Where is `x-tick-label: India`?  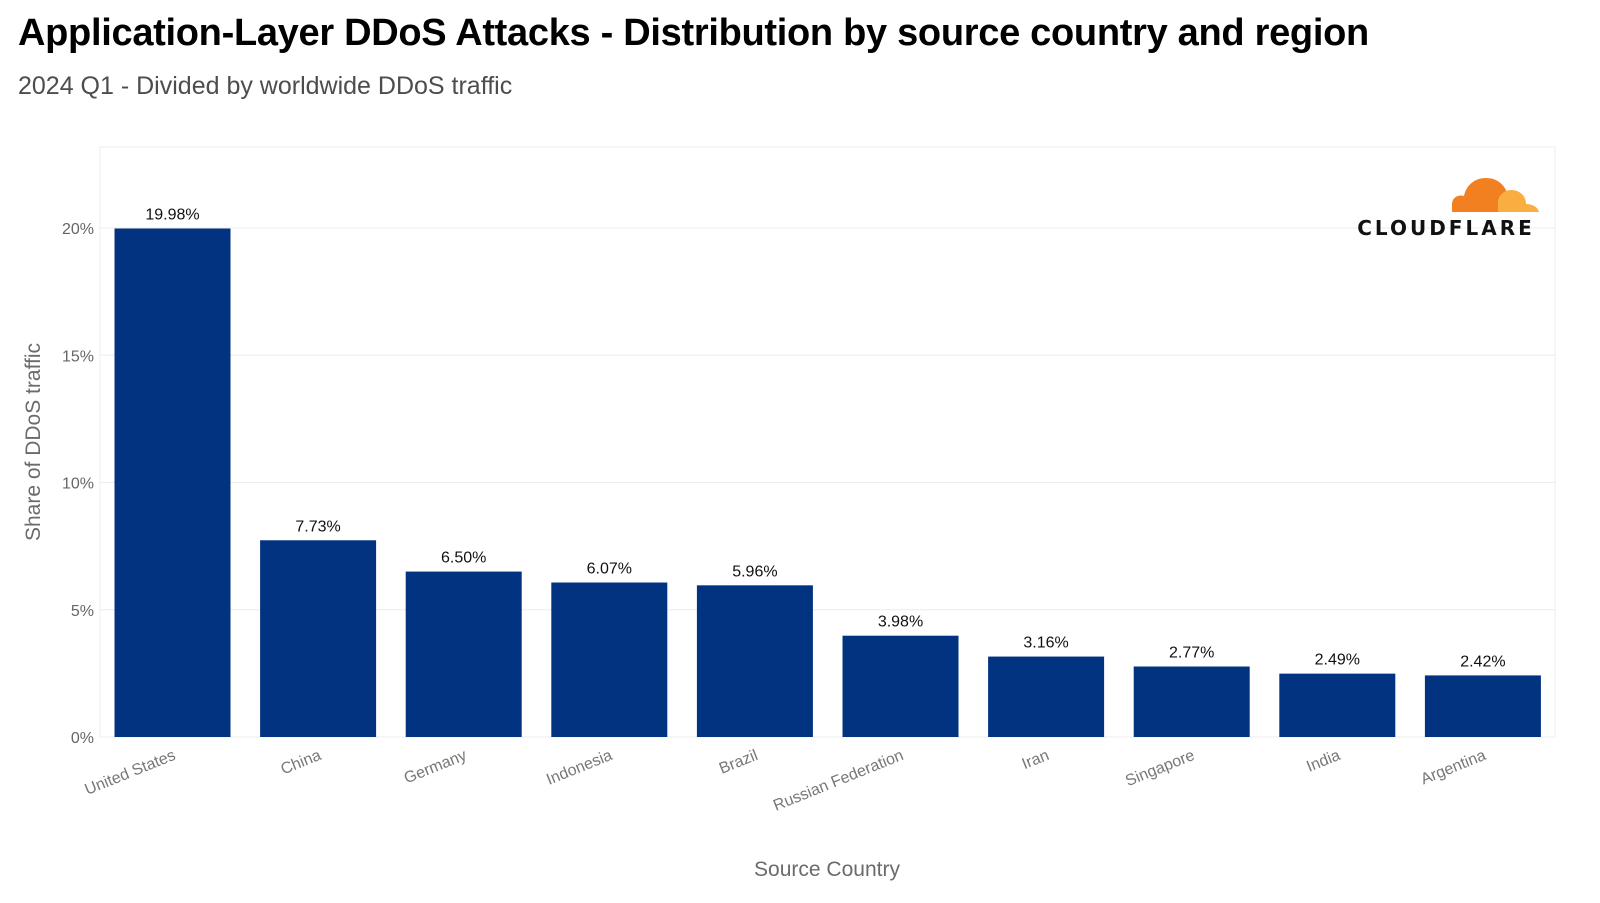 x-tick-label: India is located at coordinates (1323, 761).